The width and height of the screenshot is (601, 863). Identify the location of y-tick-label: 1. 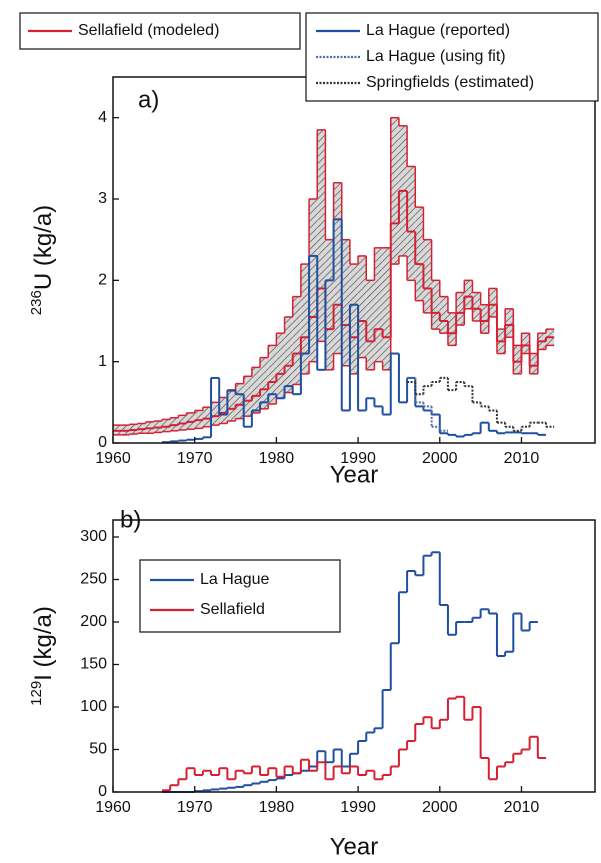
(102, 361).